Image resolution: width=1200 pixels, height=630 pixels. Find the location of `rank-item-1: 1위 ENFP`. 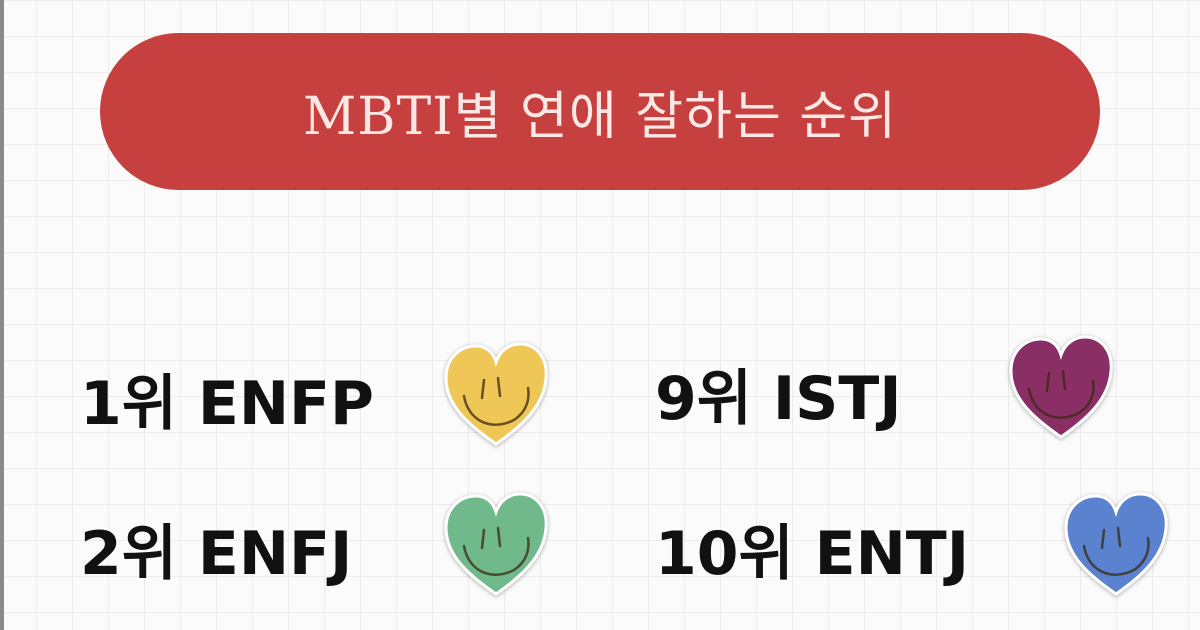

rank-item-1: 1위 ENFP is located at coordinates (227, 404).